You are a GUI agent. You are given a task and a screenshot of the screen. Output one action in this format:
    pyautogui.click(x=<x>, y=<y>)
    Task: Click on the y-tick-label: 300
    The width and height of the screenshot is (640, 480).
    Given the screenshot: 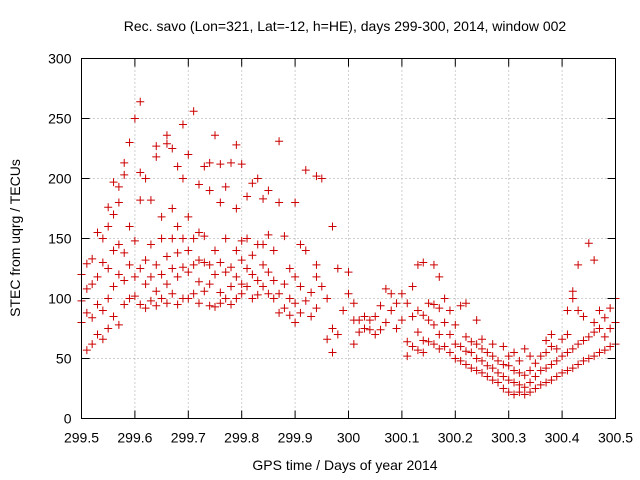 What is the action you would take?
    pyautogui.click(x=60, y=59)
    